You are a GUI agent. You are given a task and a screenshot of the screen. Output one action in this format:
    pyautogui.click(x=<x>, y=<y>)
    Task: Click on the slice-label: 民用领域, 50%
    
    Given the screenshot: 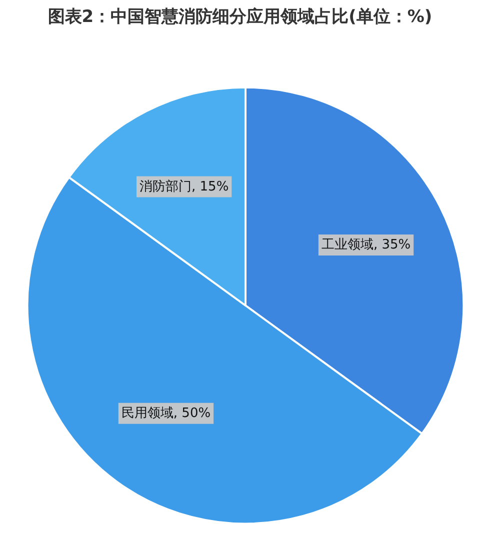 What is the action you would take?
    pyautogui.click(x=166, y=413)
    